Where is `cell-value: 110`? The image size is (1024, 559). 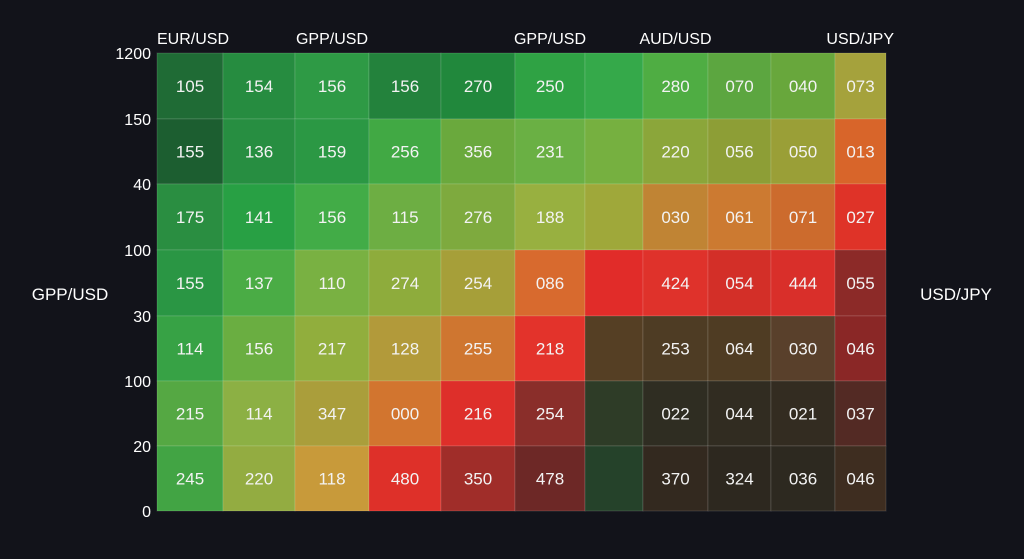
cell-value: 110 is located at coordinates (331, 283).